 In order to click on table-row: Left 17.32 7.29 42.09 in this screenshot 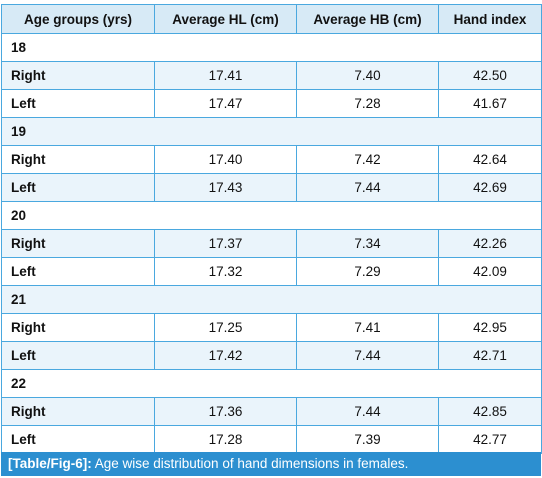, I will do `click(271, 271)`.